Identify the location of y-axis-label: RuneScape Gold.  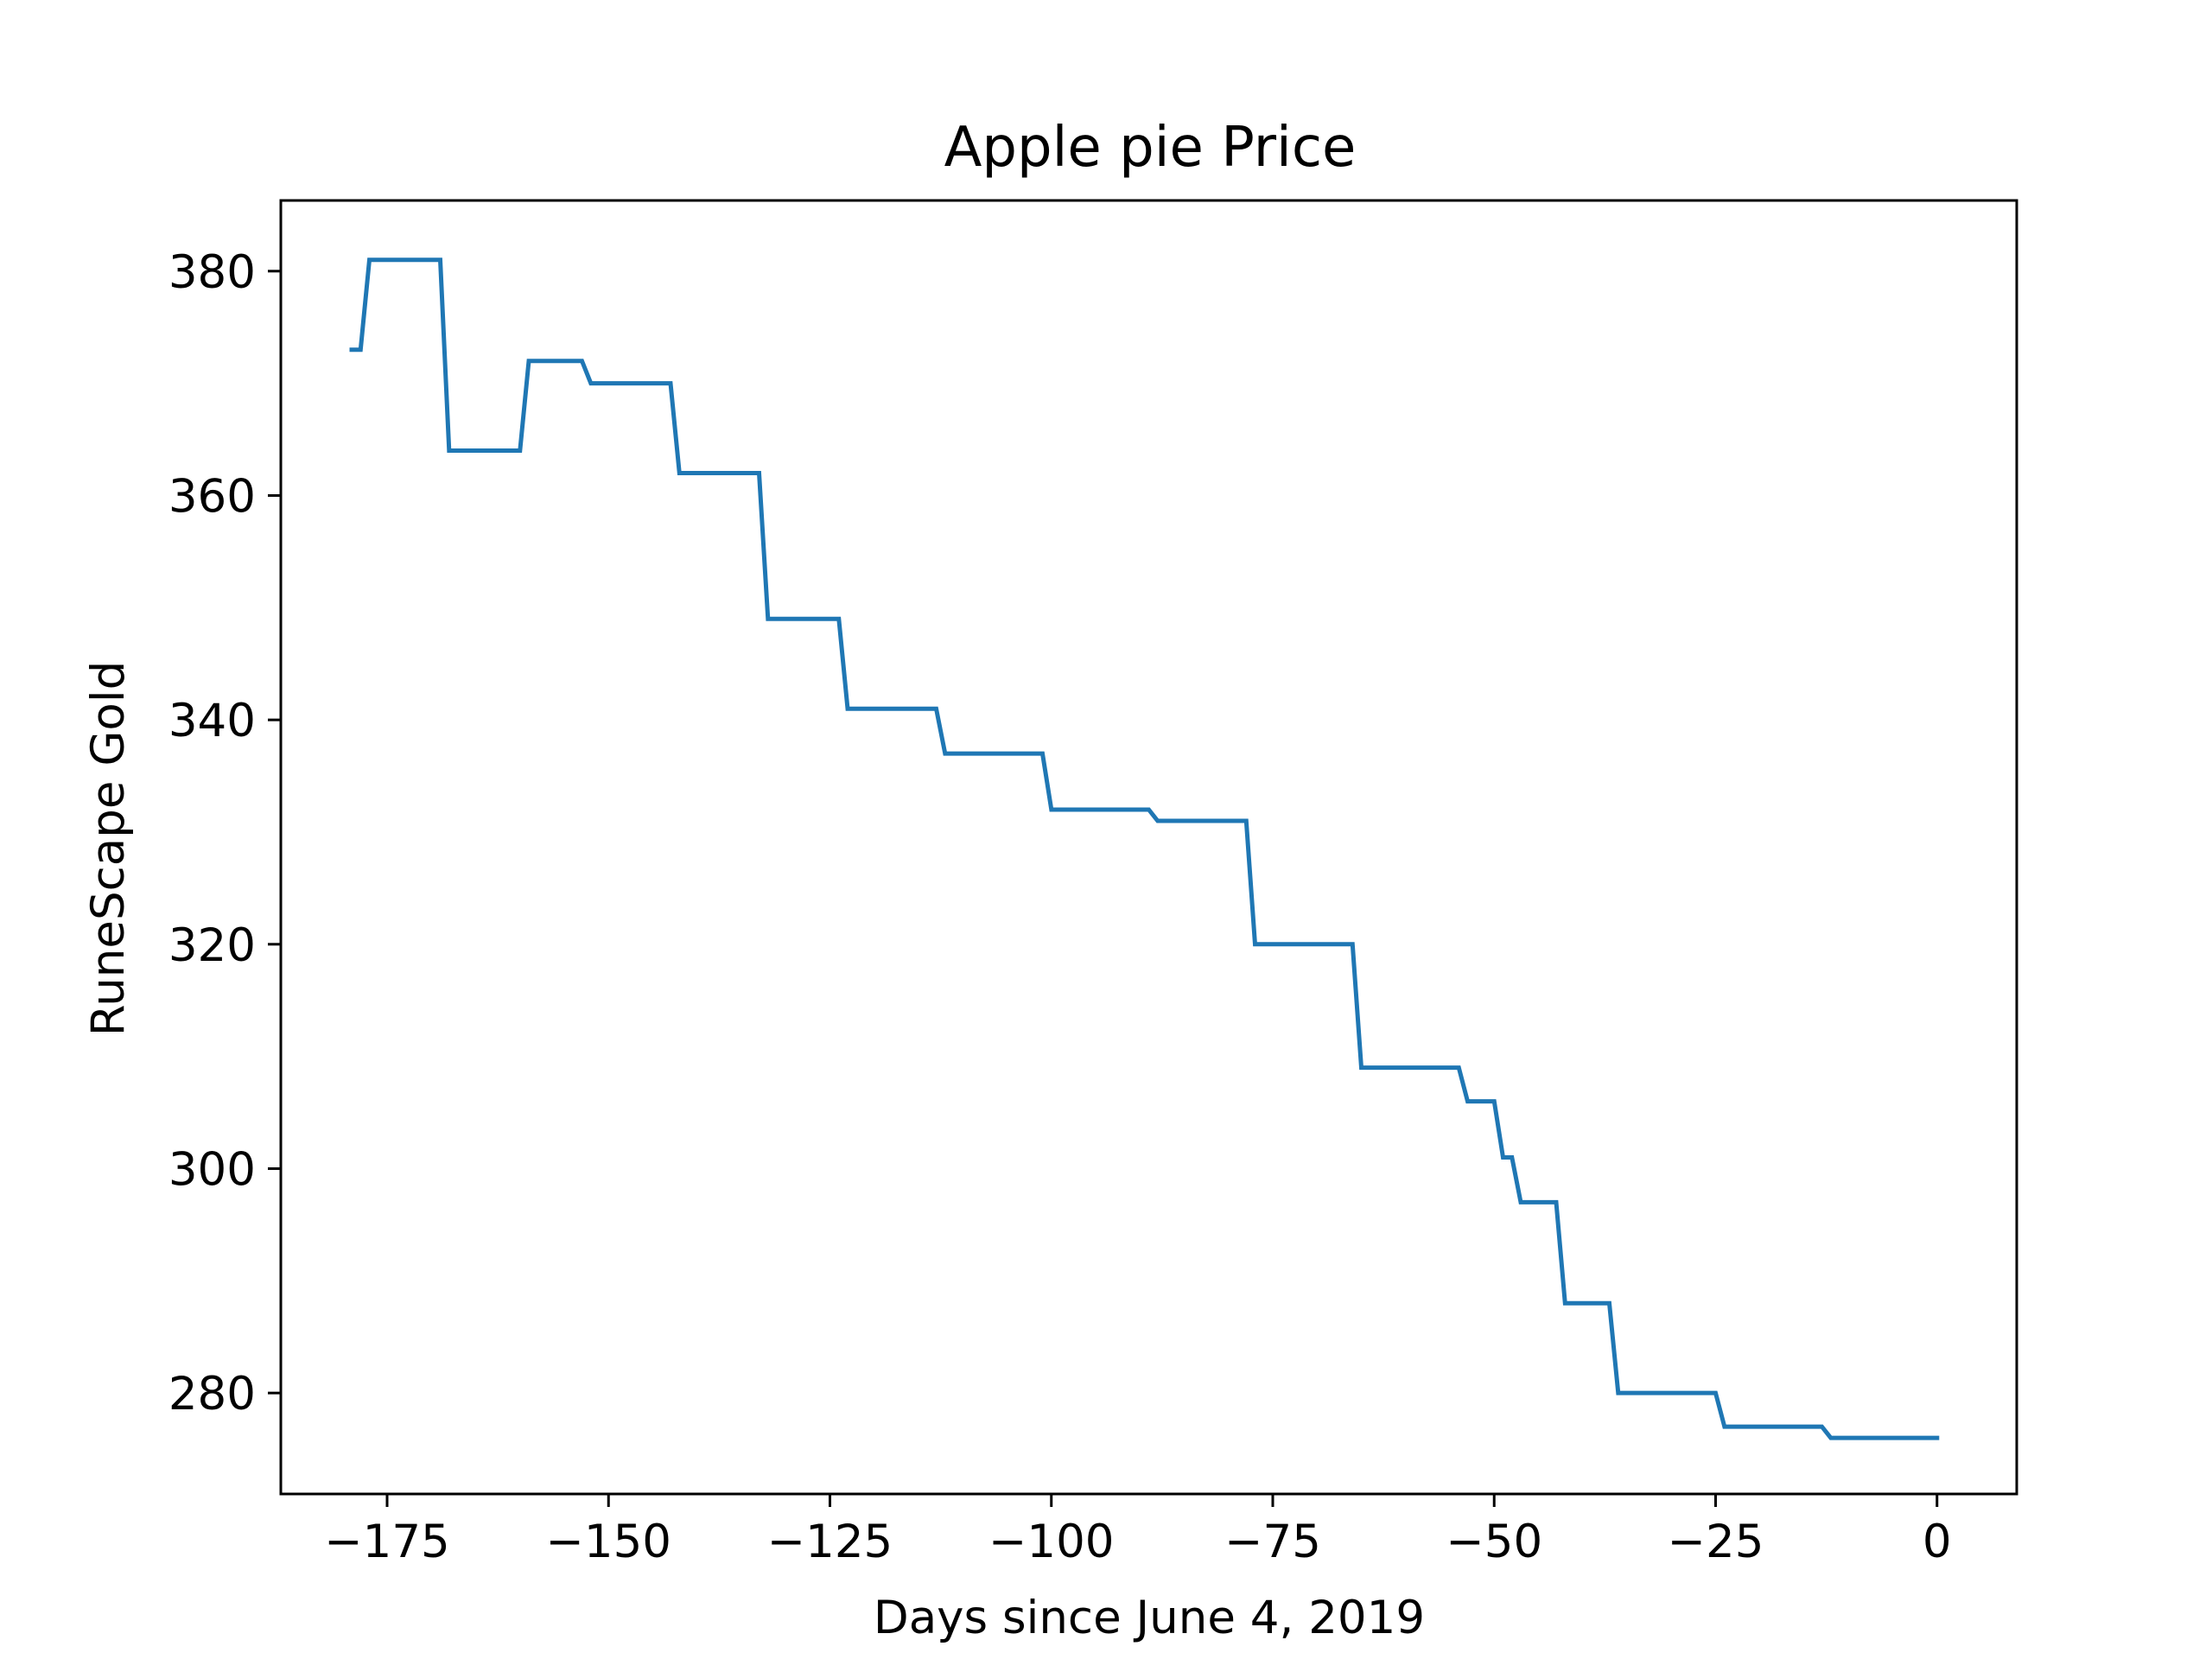
(108, 848).